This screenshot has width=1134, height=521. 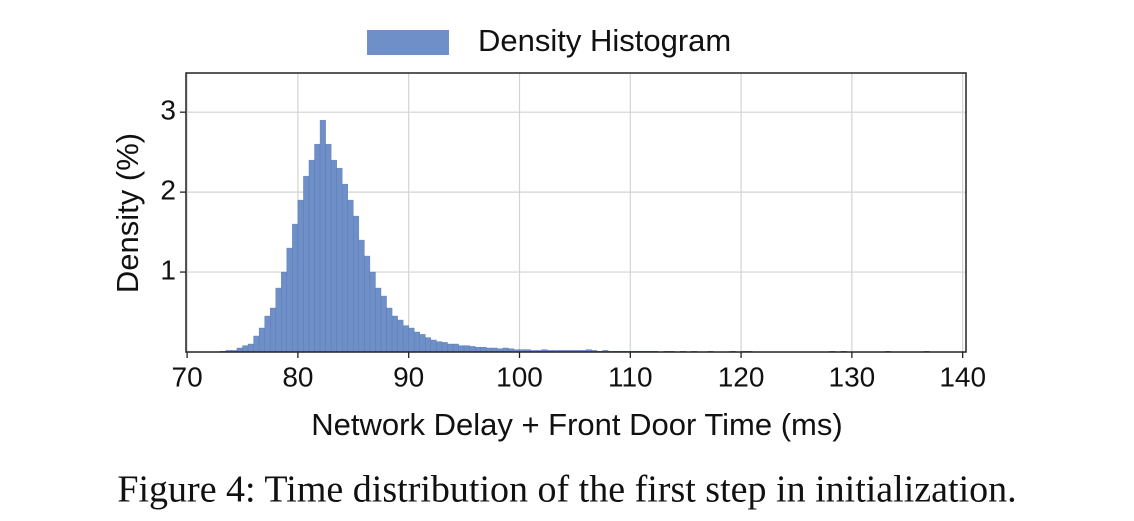 I want to click on x-tick-label: 110, so click(x=630, y=376).